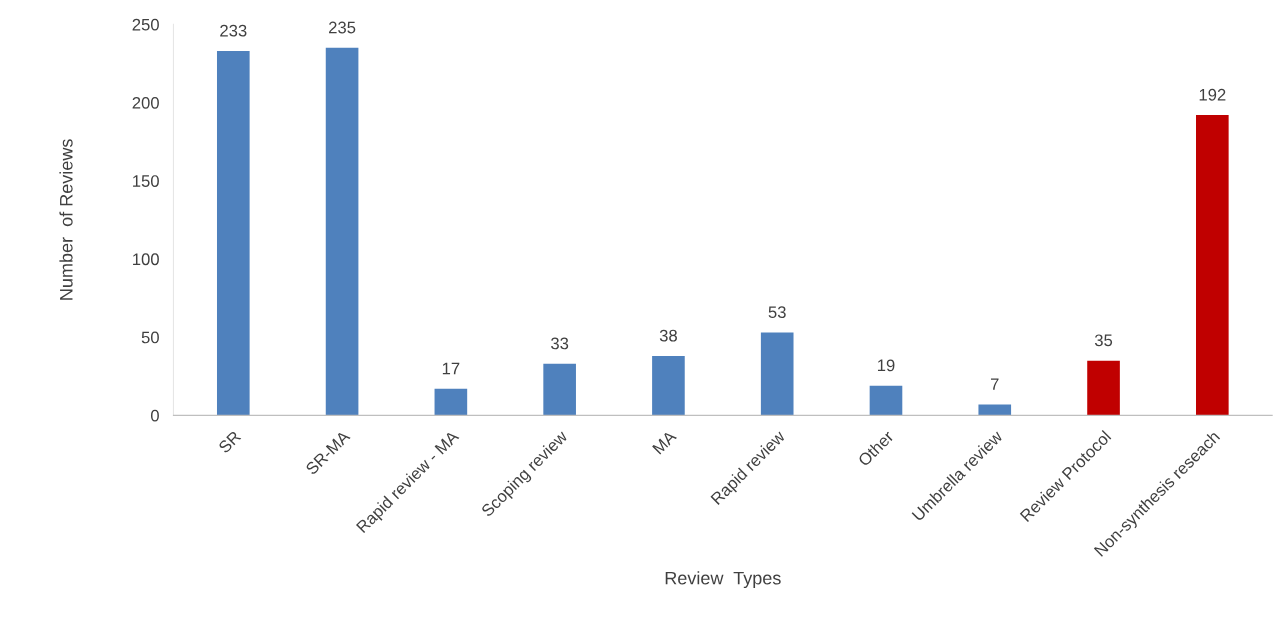 This screenshot has width=1285, height=641. Describe the element at coordinates (66, 219) in the screenshot. I see `y-axis-title: Number of Reviews` at that location.